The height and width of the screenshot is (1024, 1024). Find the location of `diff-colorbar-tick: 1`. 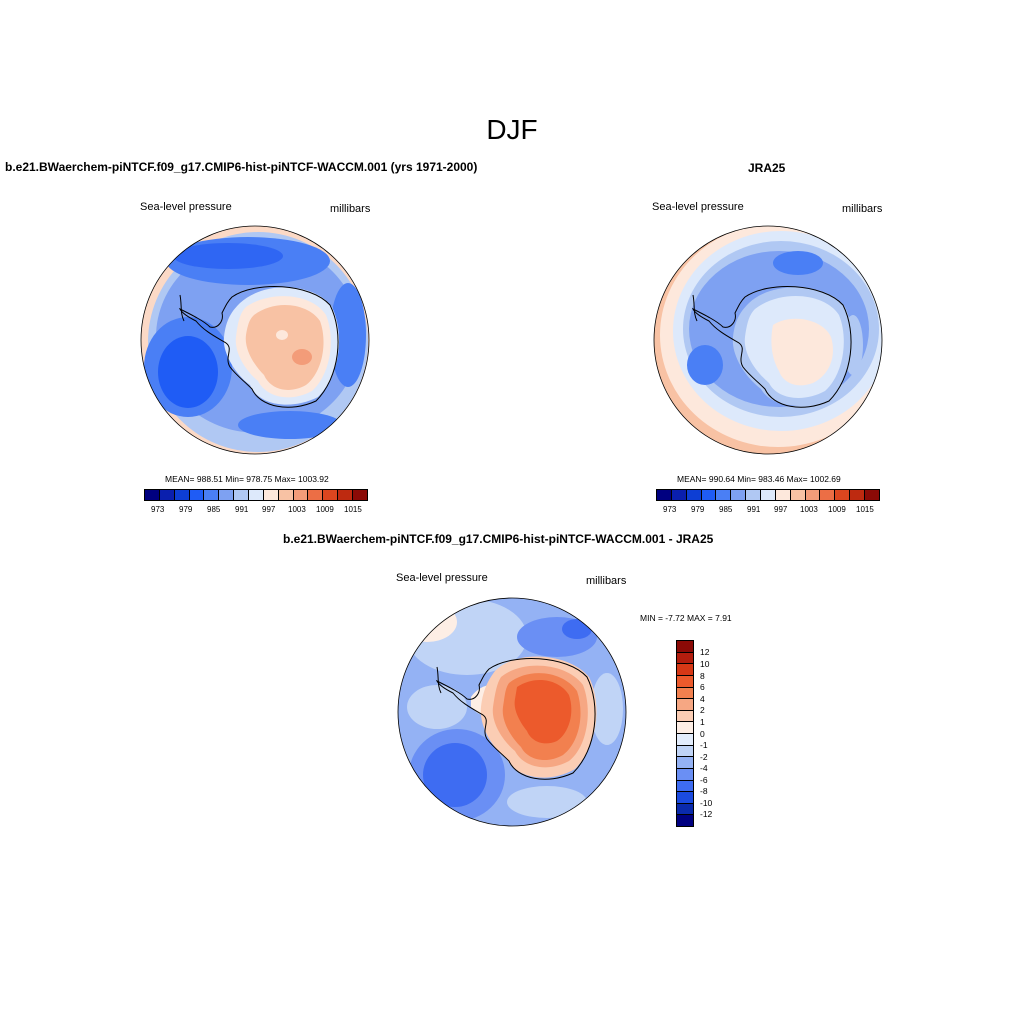

diff-colorbar-tick: 1 is located at coordinates (702, 722).